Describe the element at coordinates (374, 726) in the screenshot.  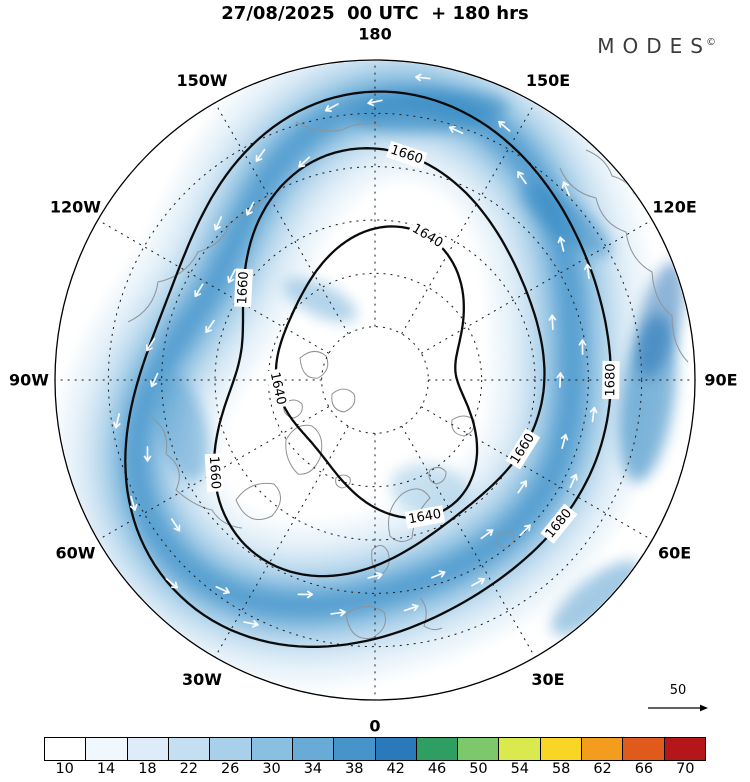
I see `longitude-label: 0` at that location.